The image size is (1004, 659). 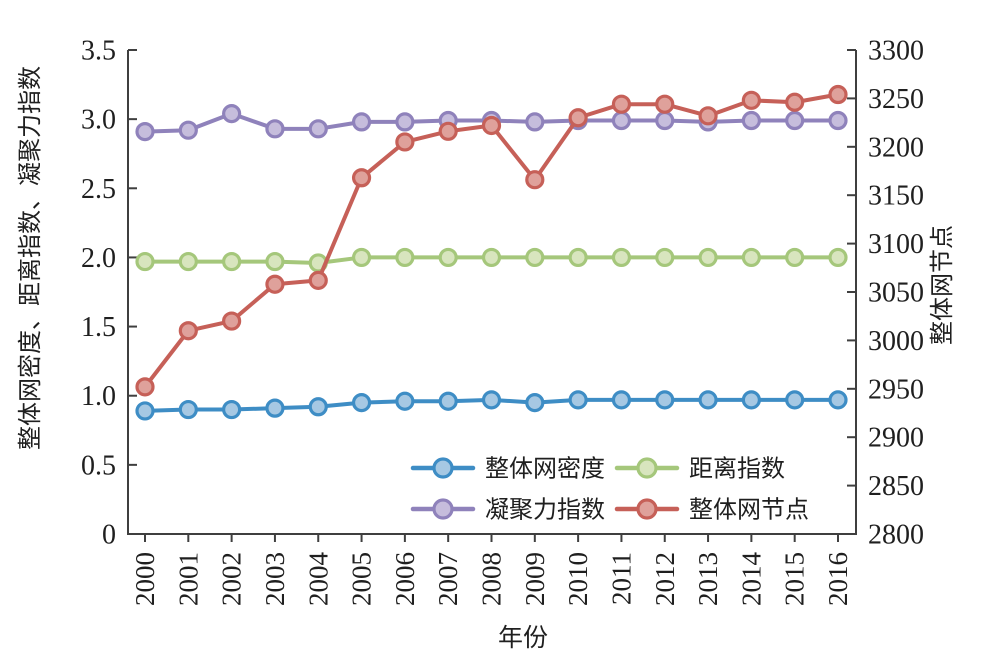 What do you see at coordinates (145, 579) in the screenshot?
I see `x-axis-tick-label: 2000` at bounding box center [145, 579].